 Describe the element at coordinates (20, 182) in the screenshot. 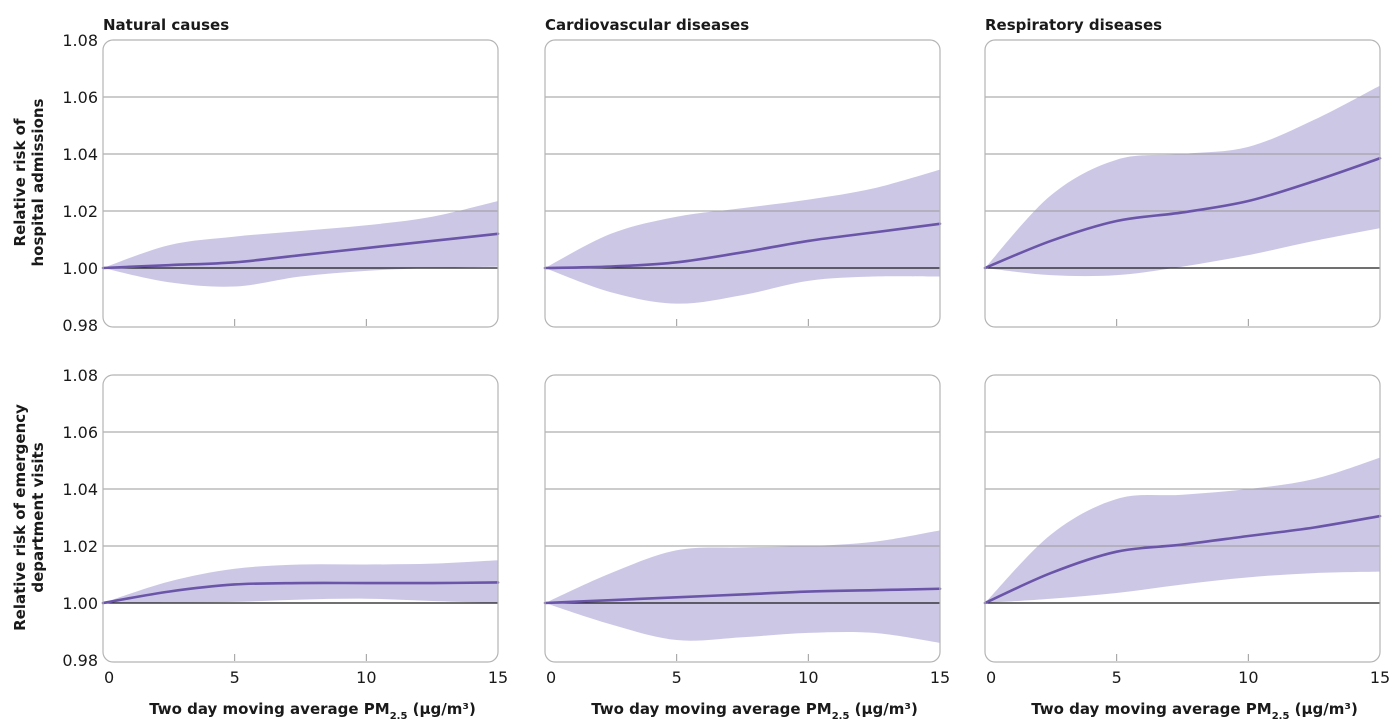

I see `y-axis-label-line: Relative risk of` at that location.